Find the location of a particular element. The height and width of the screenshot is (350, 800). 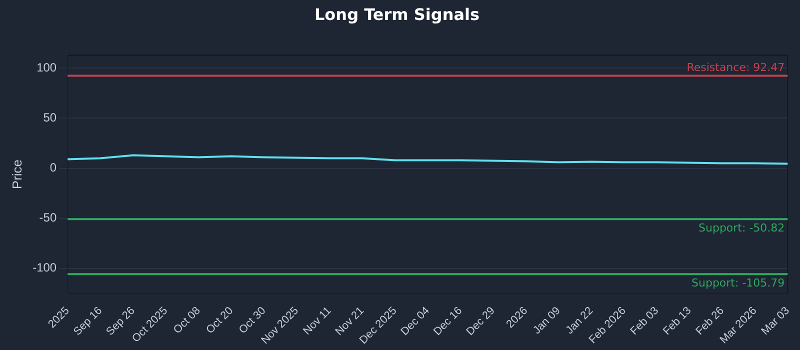

x-tick-label: Mar 03 is located at coordinates (775, 321).